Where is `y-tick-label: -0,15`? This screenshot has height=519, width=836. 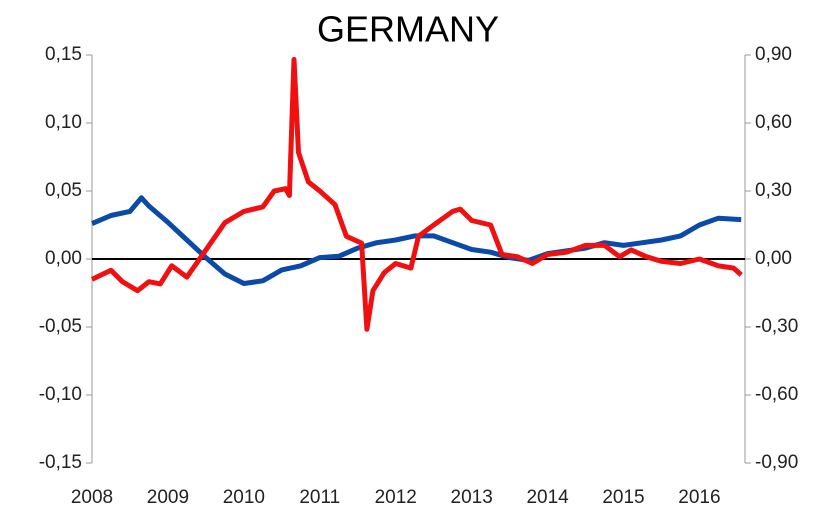 y-tick-label: -0,15 is located at coordinates (60, 462).